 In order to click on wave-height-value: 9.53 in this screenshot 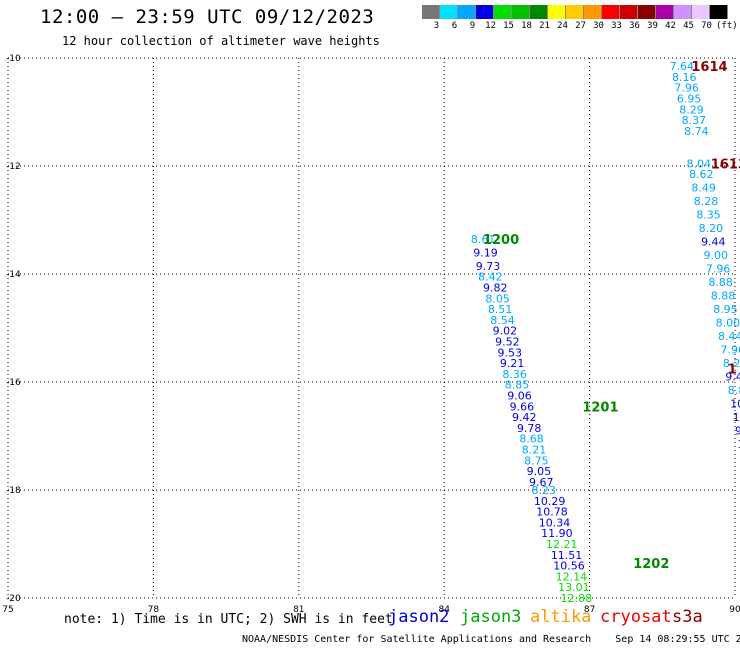, I will do `click(510, 352)`.